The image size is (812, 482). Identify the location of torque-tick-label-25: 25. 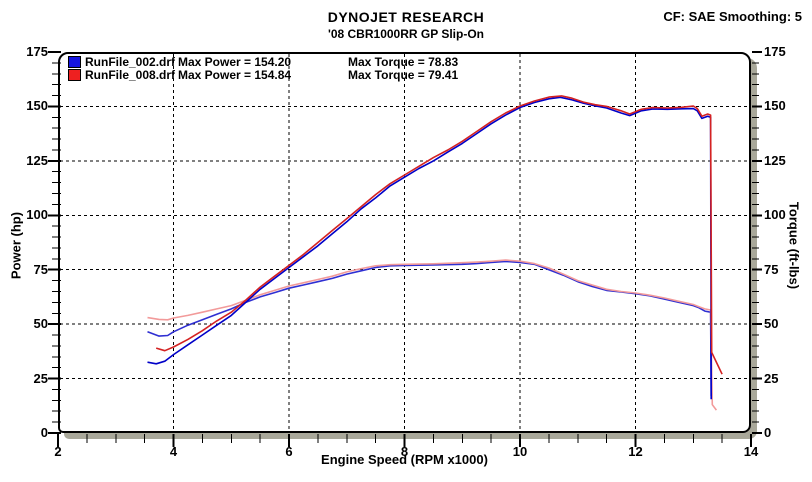
(771, 378).